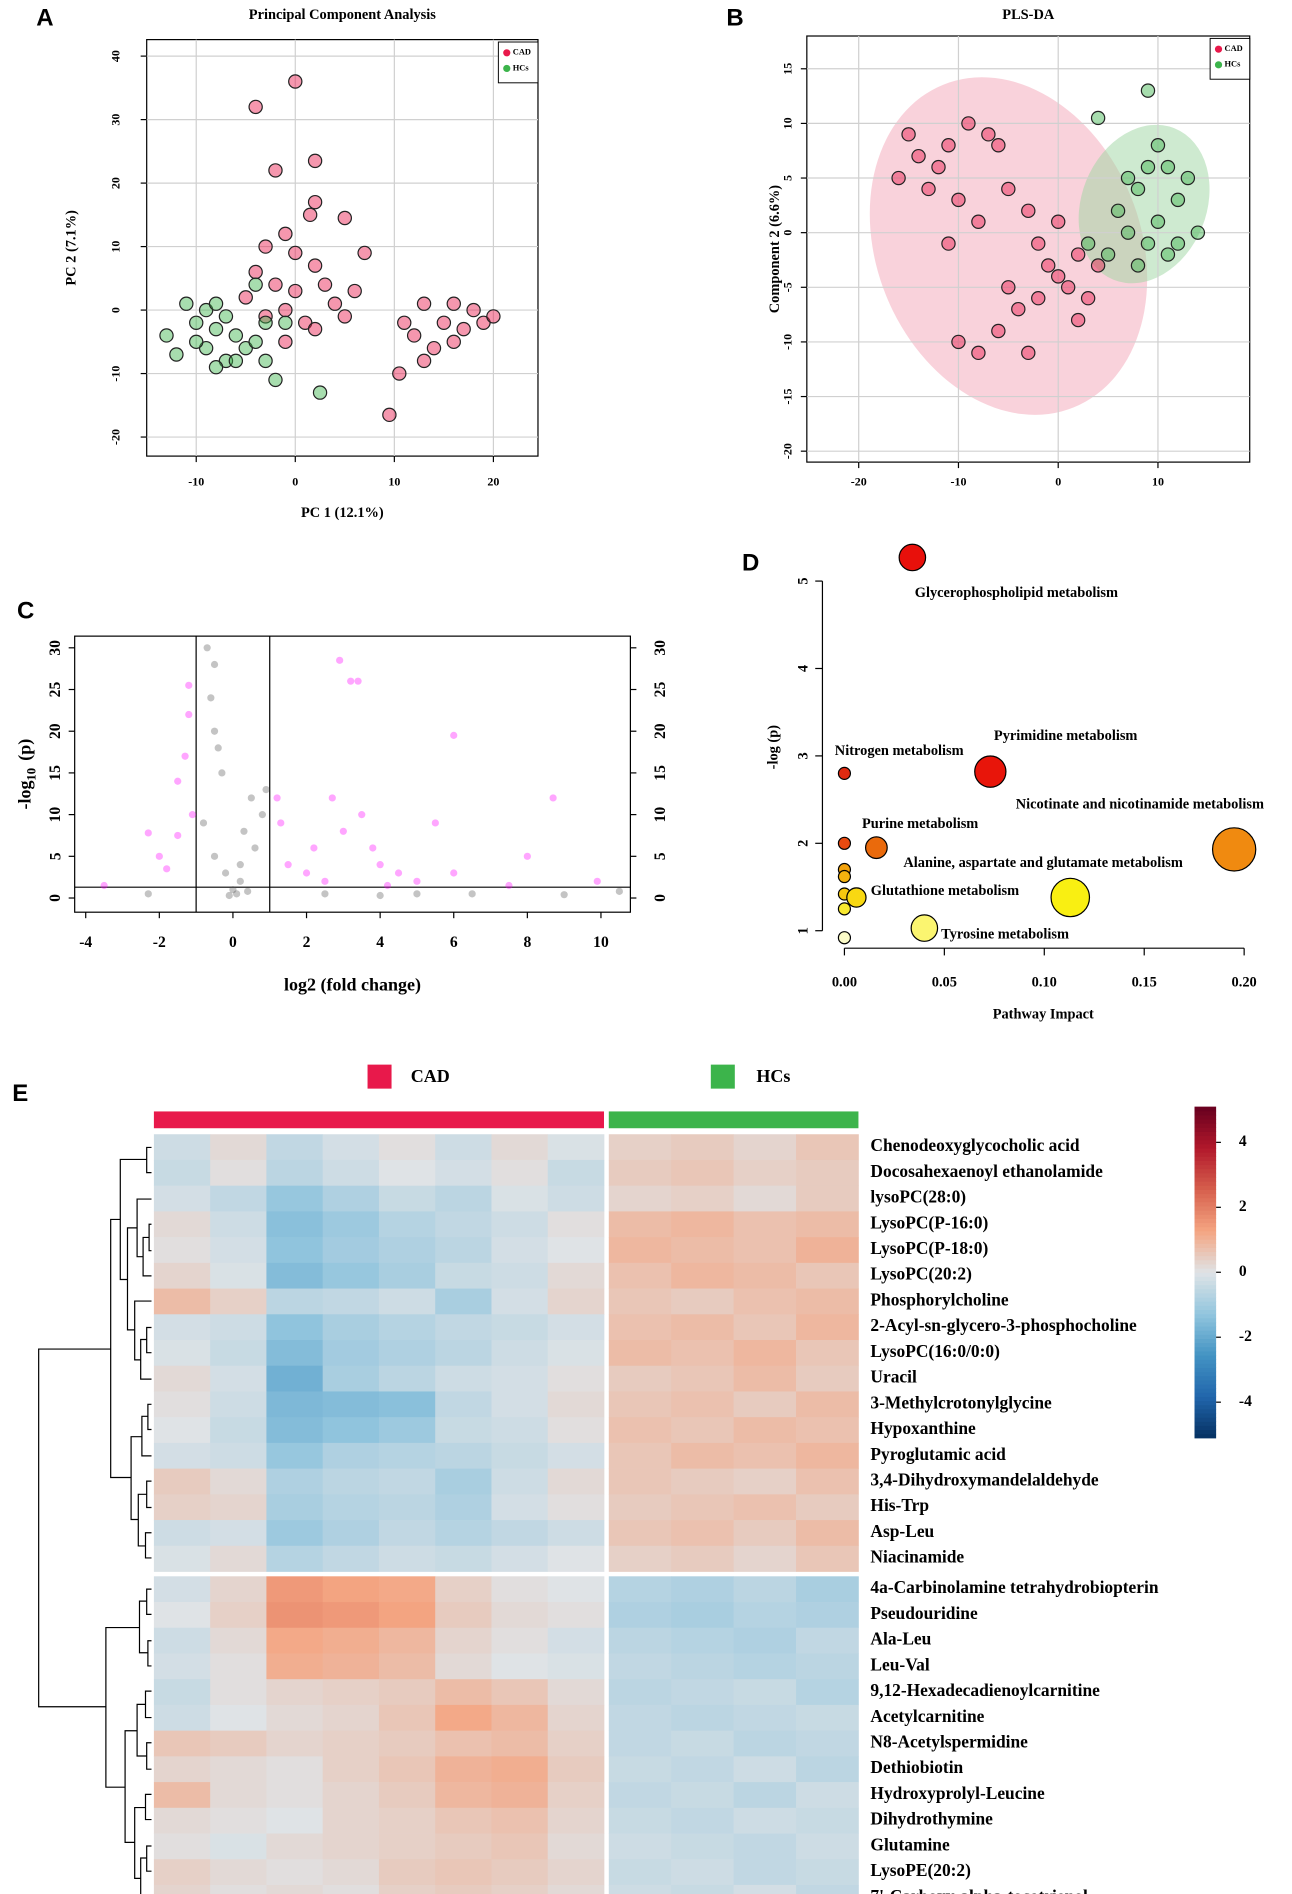 Image resolution: width=1292 pixels, height=1894 pixels. Describe the element at coordinates (55, 731) in the screenshot. I see `y-tick-label: 20` at that location.